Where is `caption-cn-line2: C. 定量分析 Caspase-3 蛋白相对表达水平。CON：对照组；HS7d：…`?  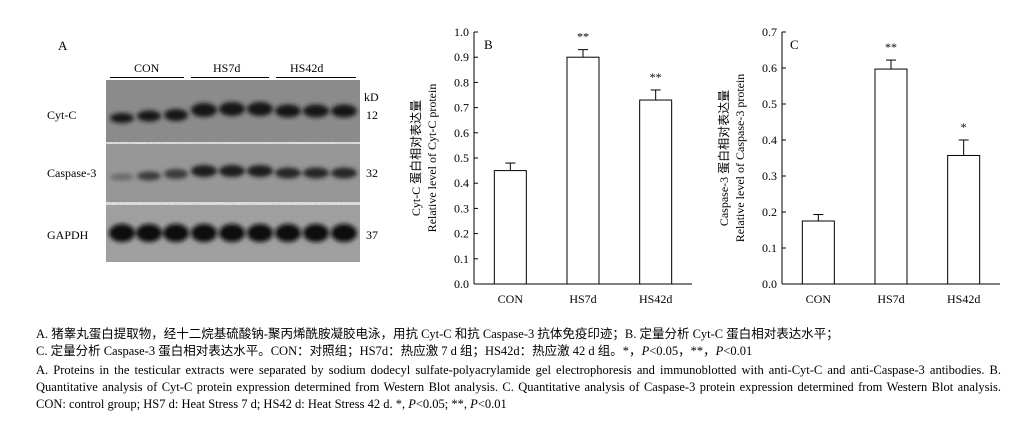 caption-cn-line2: C. 定量分析 Caspase-3 蛋白相对表达水平。CON：对照组；HS7d：… is located at coordinates (518, 351).